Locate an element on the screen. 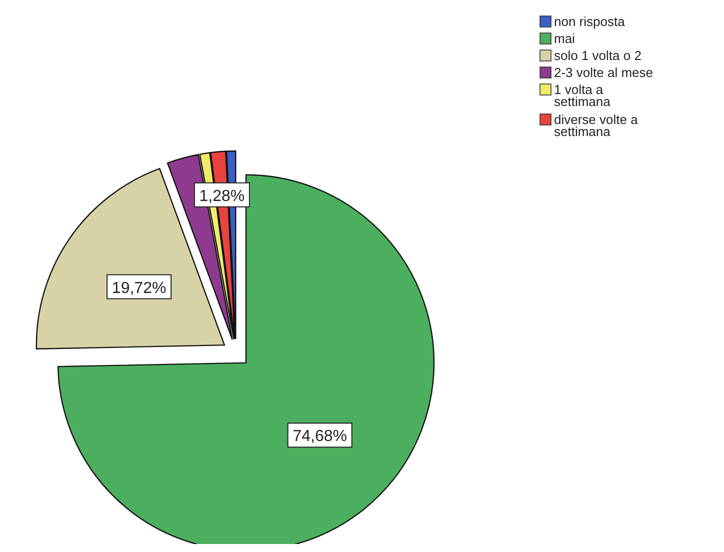  data-label: 19,72% is located at coordinates (139, 288).